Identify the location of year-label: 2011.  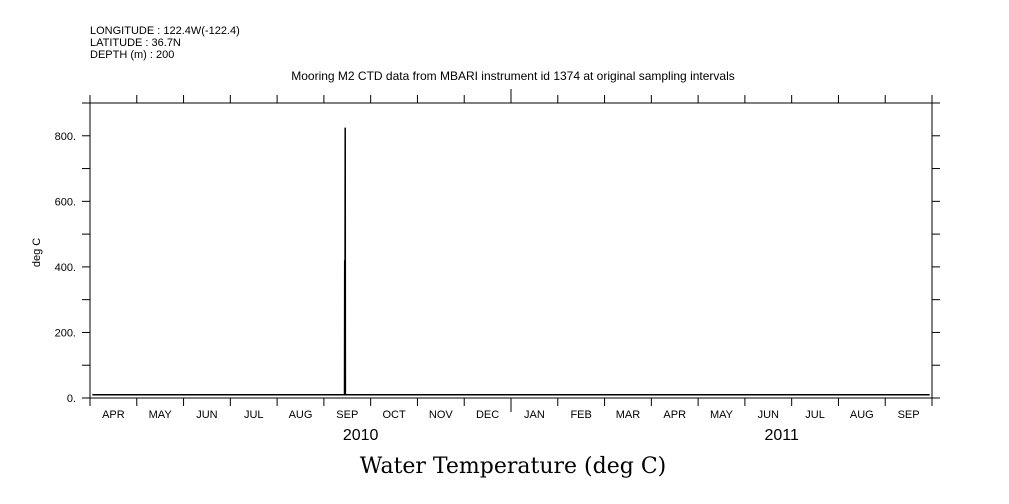
(781, 435).